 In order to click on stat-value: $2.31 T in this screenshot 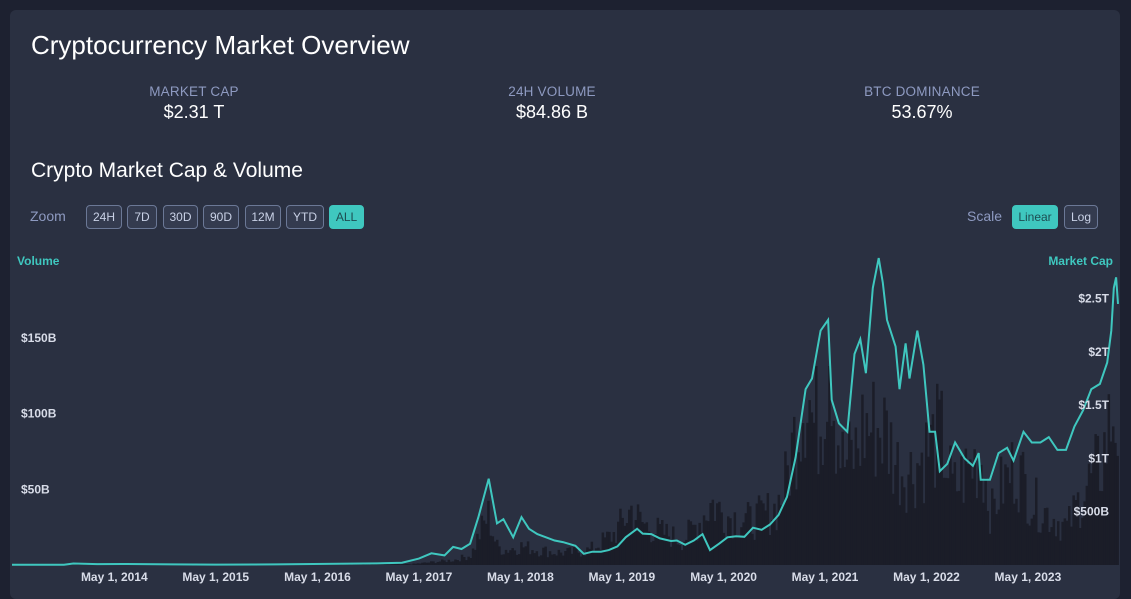, I will do `click(194, 112)`.